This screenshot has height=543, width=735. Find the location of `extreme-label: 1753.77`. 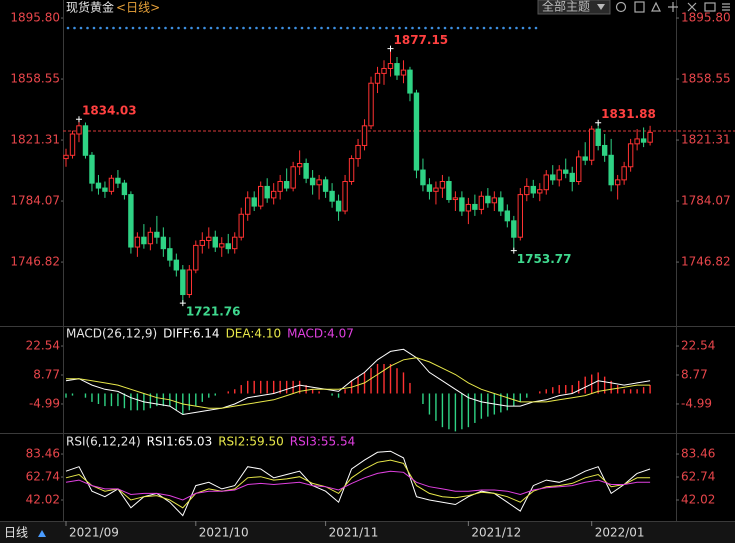

extreme-label: 1753.77 is located at coordinates (544, 259).